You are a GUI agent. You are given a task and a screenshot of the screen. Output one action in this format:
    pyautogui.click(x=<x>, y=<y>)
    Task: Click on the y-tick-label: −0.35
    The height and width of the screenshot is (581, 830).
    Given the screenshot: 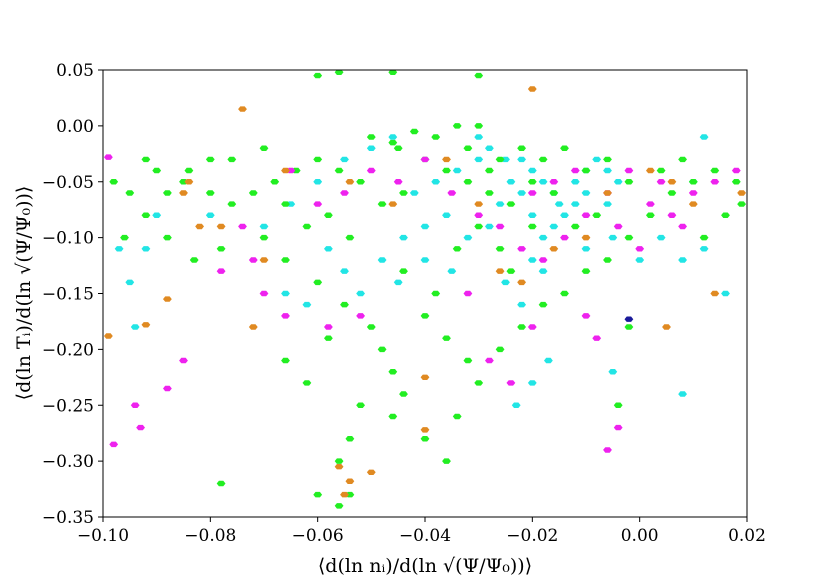 What is the action you would take?
    pyautogui.click(x=68, y=518)
    